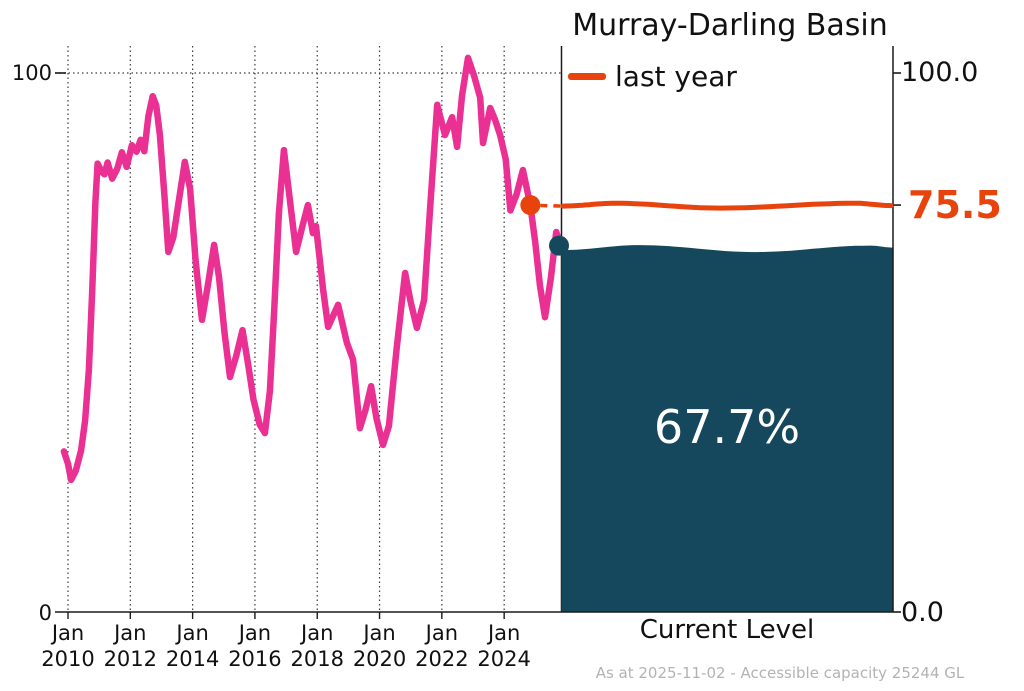  I want to click on y-axis-label-0: 0, so click(45, 613).